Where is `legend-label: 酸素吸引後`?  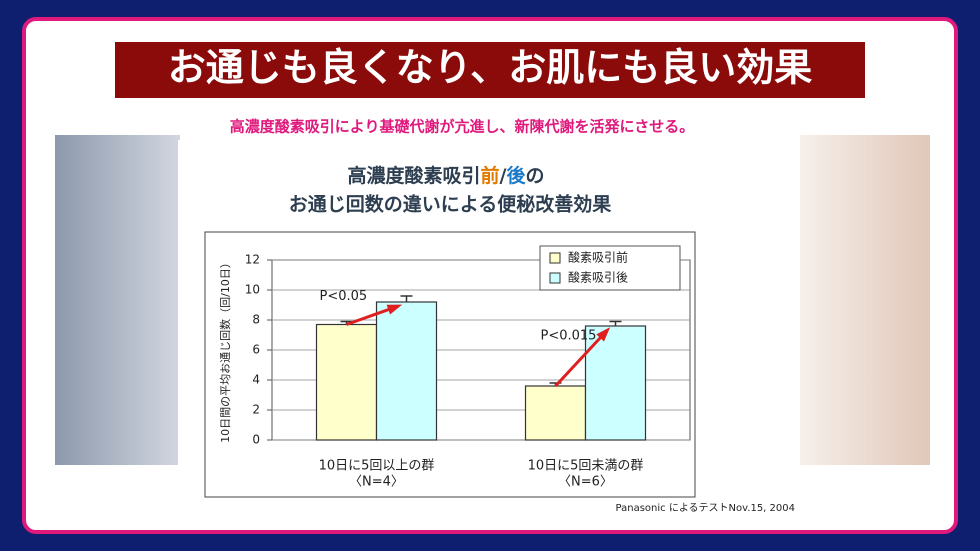
legend-label: 酸素吸引後 is located at coordinates (598, 277).